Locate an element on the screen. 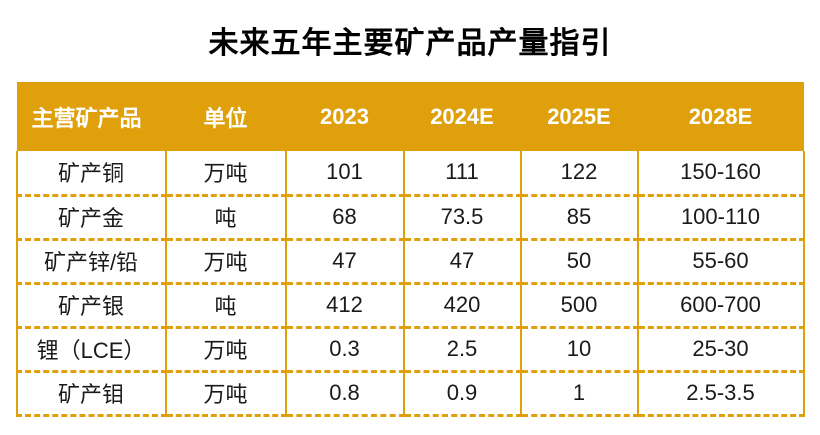  cell-2024e: 73.5 is located at coordinates (462, 216).